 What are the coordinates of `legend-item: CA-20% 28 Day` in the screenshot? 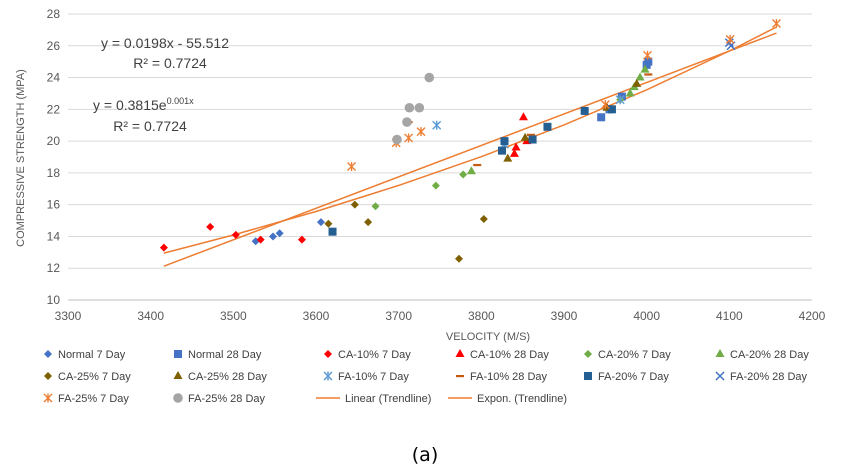 It's located at (762, 355).